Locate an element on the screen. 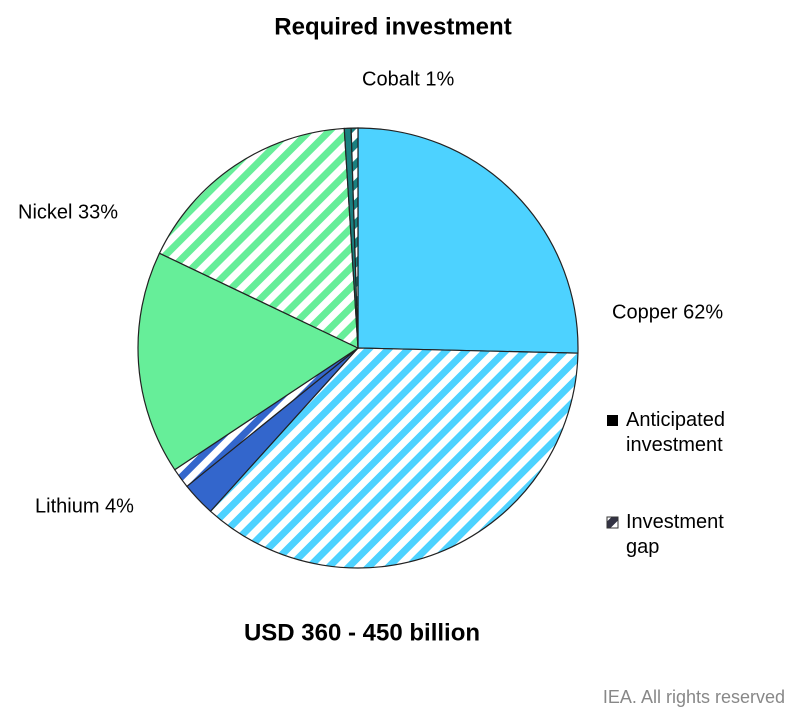 The image size is (800, 721). chart-title: Required investment is located at coordinates (392, 26).